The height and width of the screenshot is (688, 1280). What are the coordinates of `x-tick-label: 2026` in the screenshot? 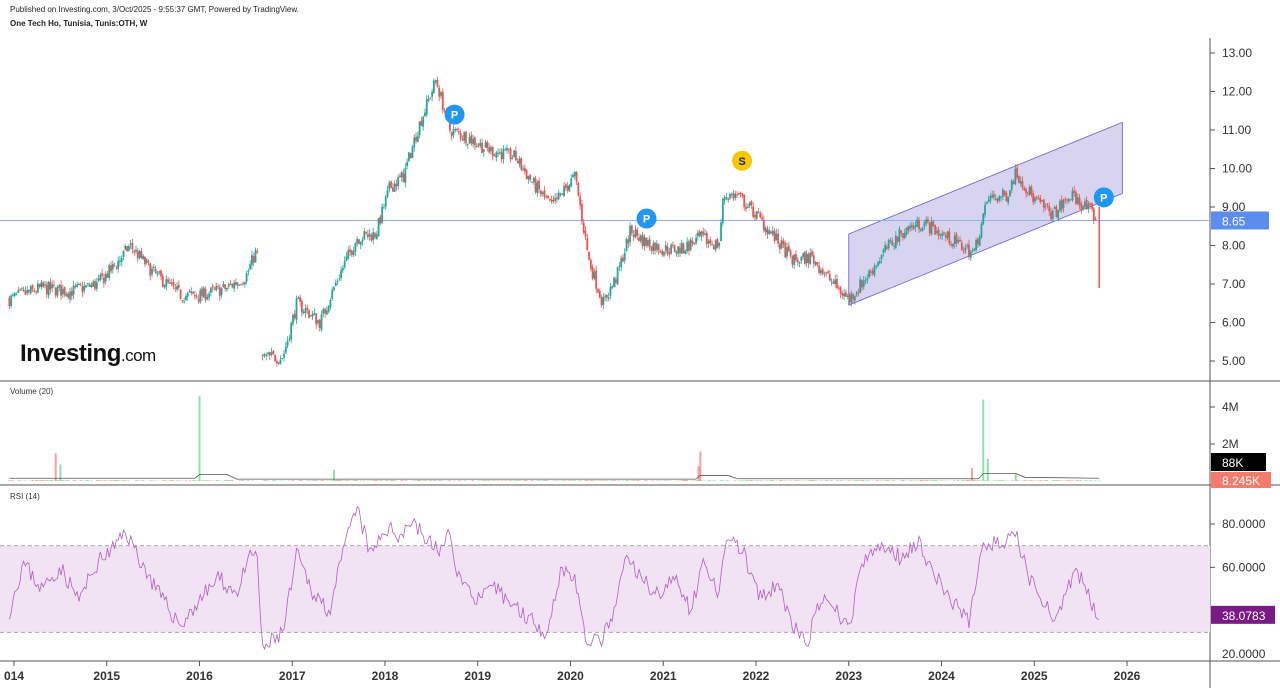 It's located at (1127, 676).